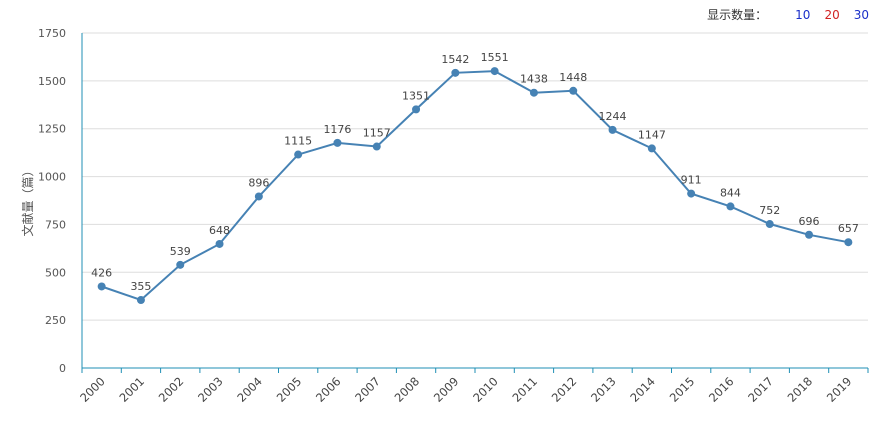  I want to click on data-label: 539, so click(180, 251).